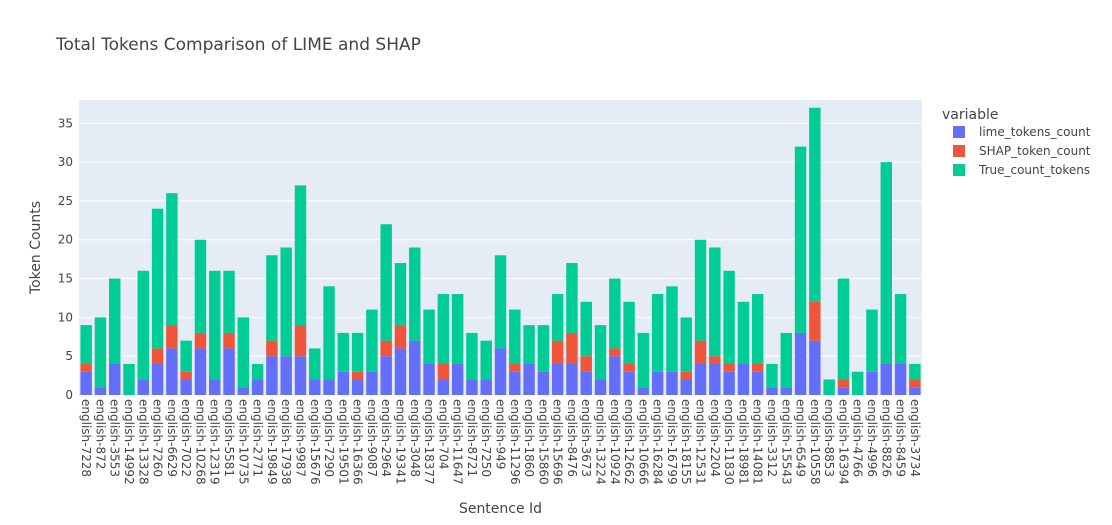  What do you see at coordinates (829, 438) in the screenshot?
I see `x-tick-label: english-8853` at bounding box center [829, 438].